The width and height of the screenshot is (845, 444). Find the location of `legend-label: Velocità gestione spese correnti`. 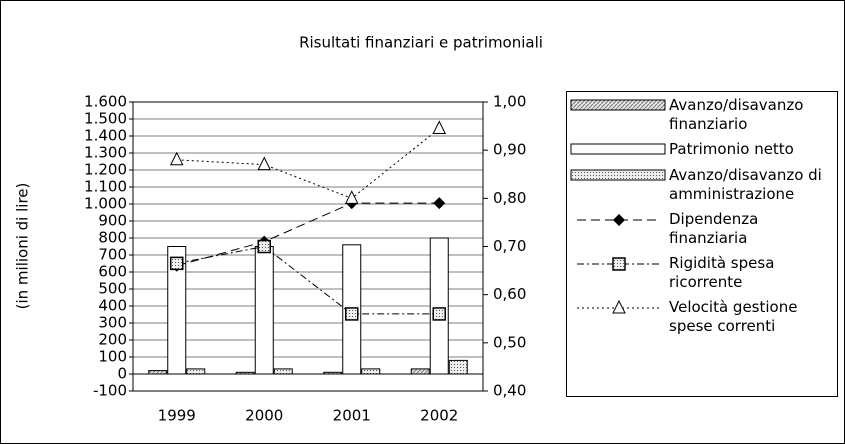

legend-label: Velocità gestione spese correnti is located at coordinates (733, 316).